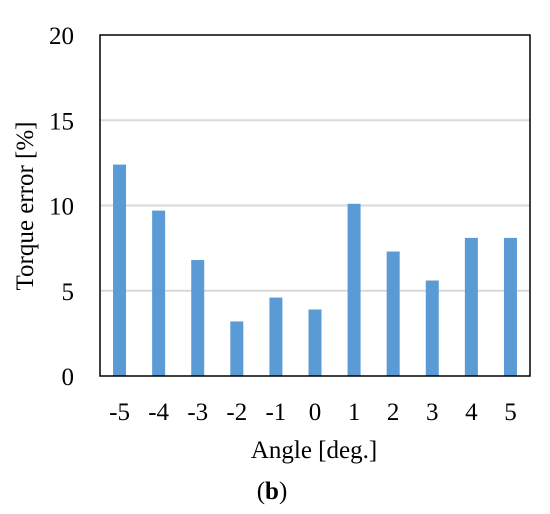  What do you see at coordinates (393, 412) in the screenshot?
I see `x-tick-label: 2` at bounding box center [393, 412].